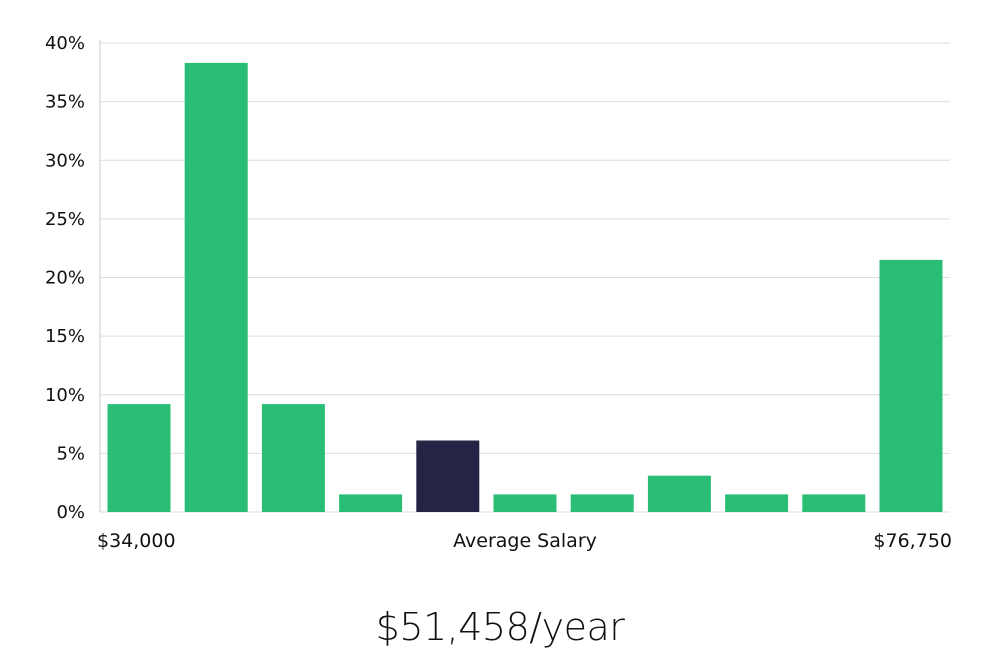 This screenshot has width=1000, height=660. I want to click on y-tick-label: 0%, so click(70, 512).